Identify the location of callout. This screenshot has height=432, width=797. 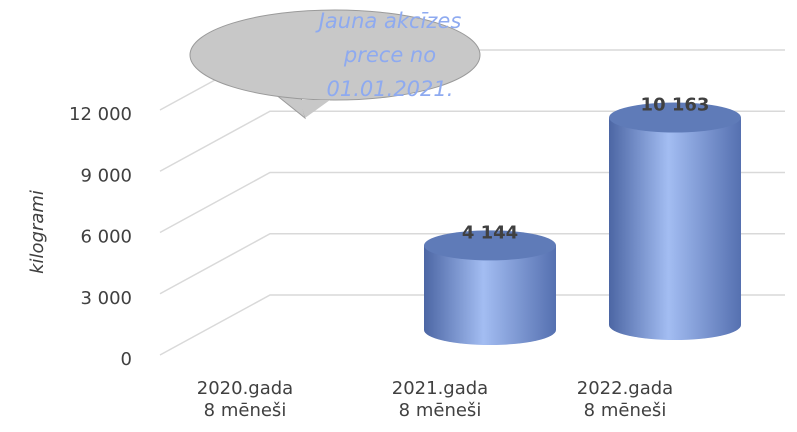
(335, 55).